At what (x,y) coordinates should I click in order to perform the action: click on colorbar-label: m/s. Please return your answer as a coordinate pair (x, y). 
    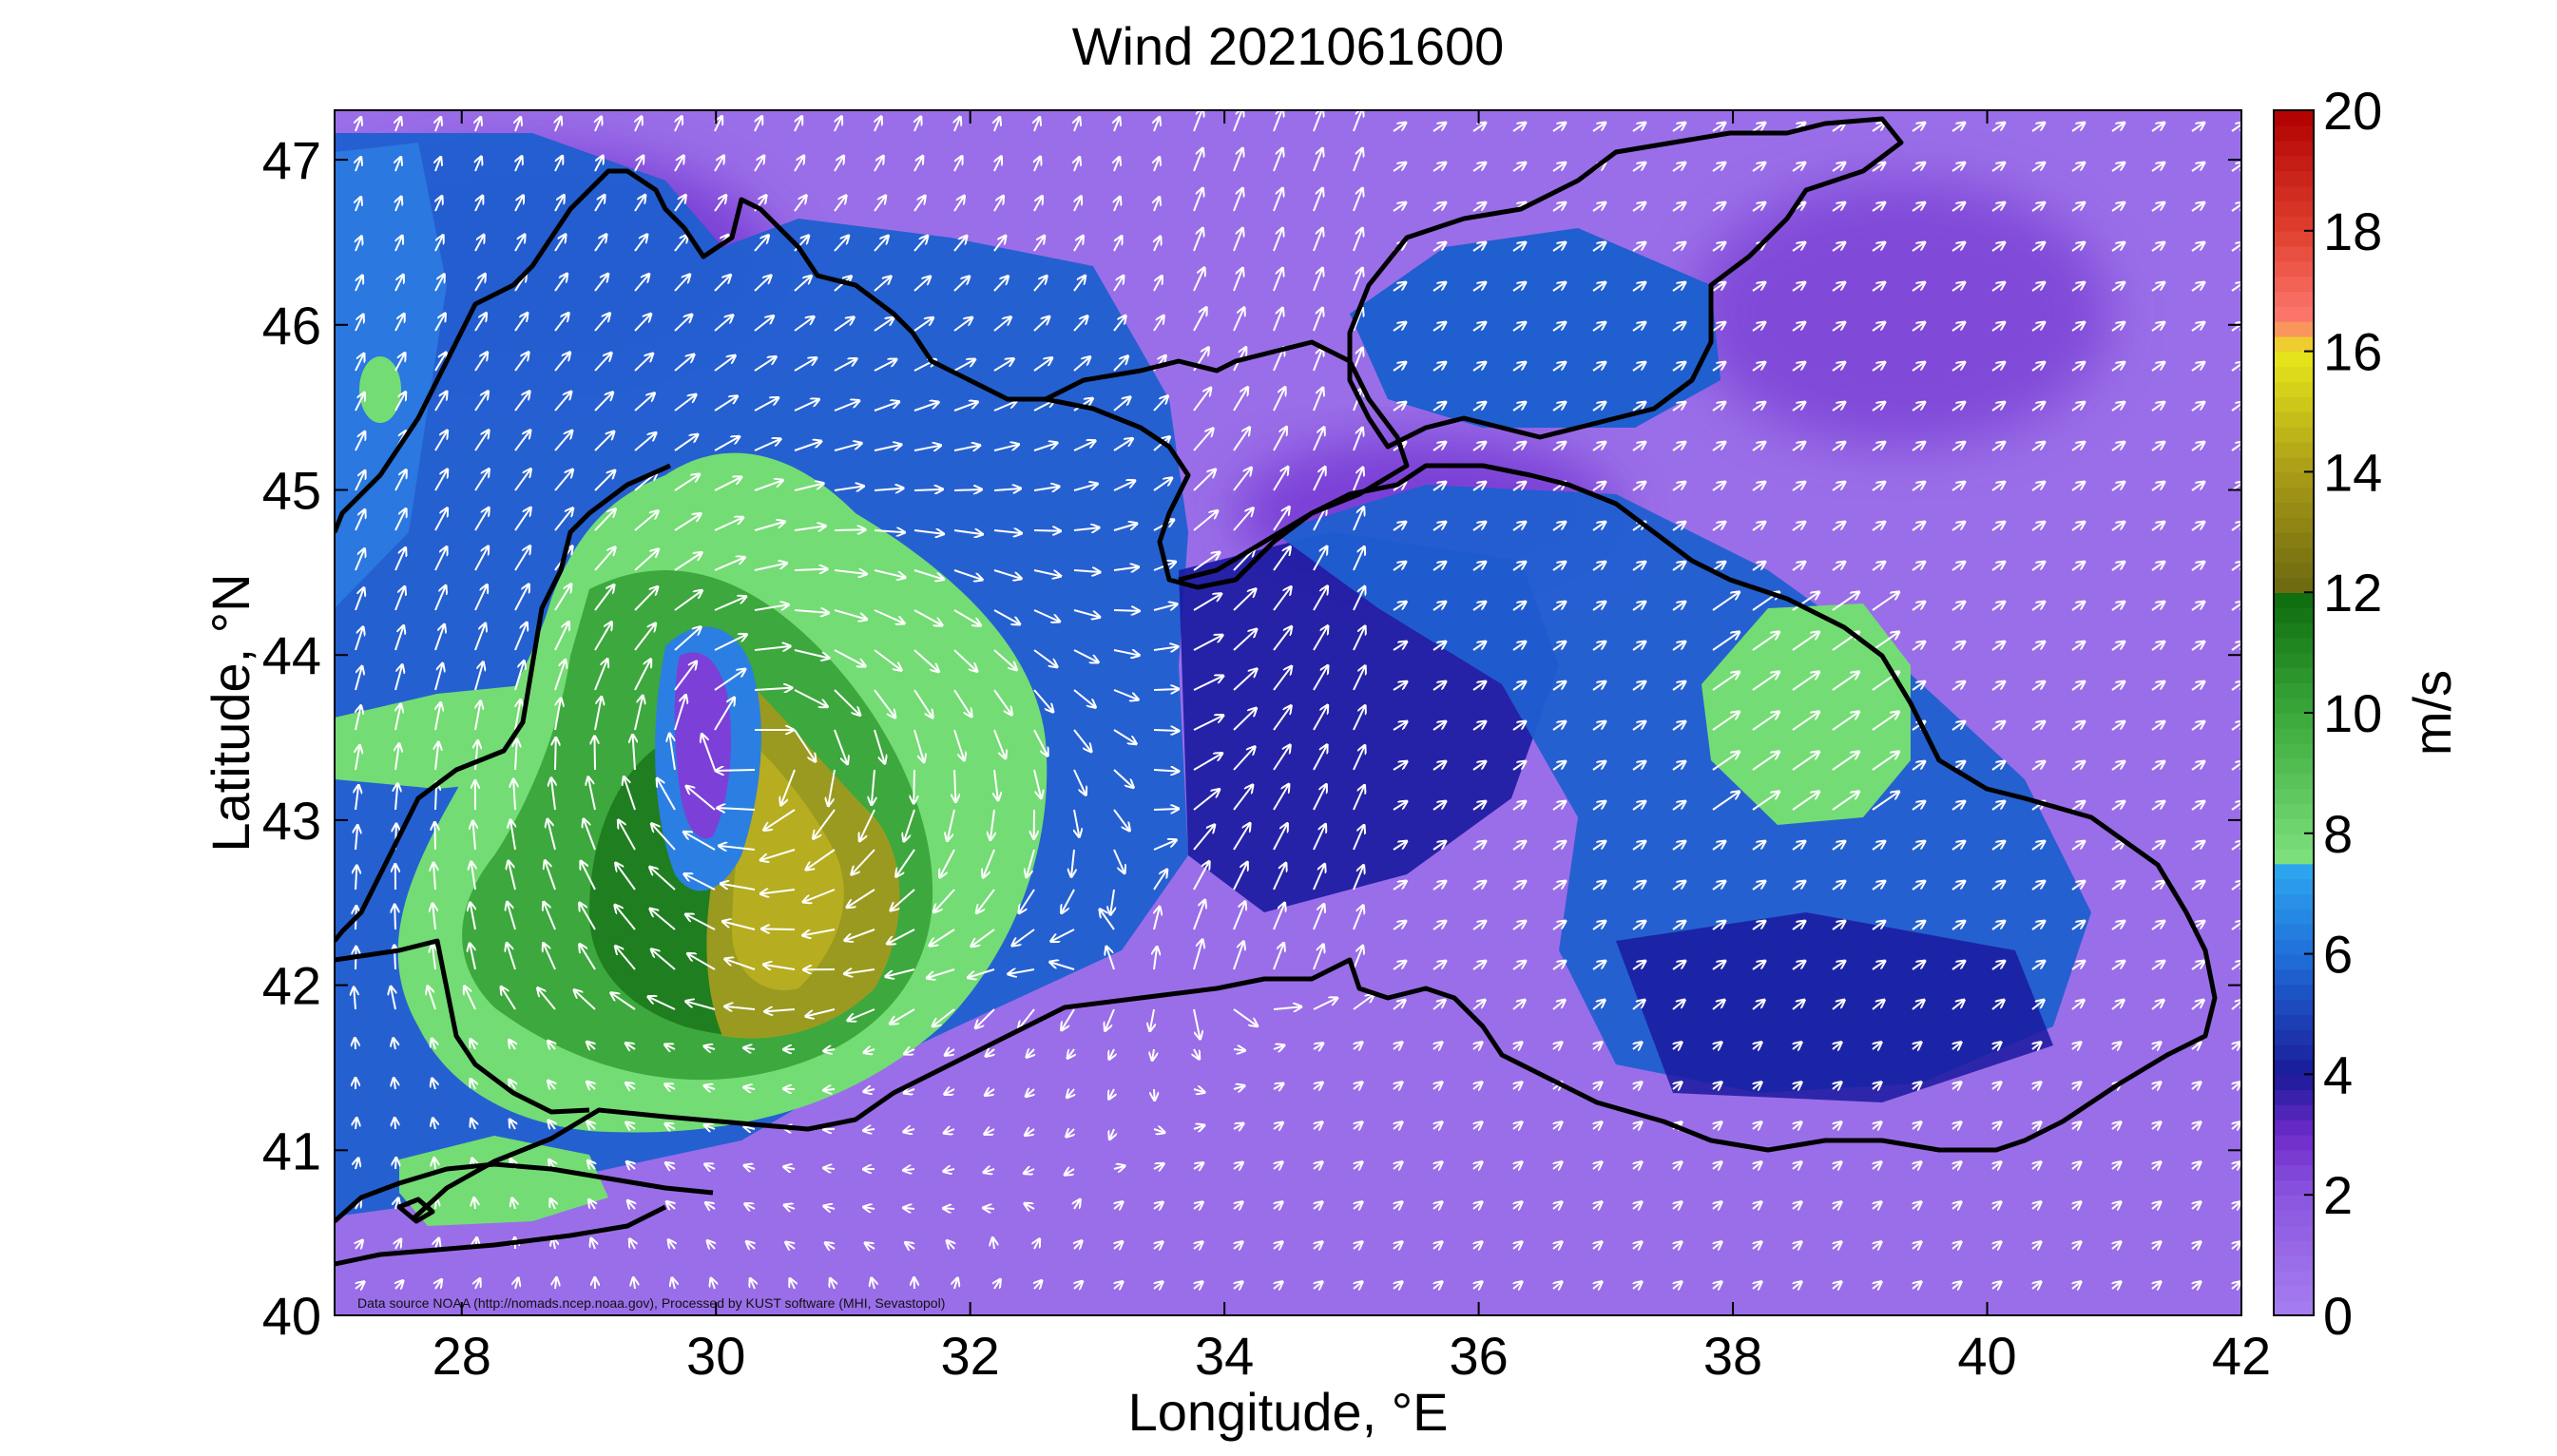
    Looking at the image, I should click on (2432, 713).